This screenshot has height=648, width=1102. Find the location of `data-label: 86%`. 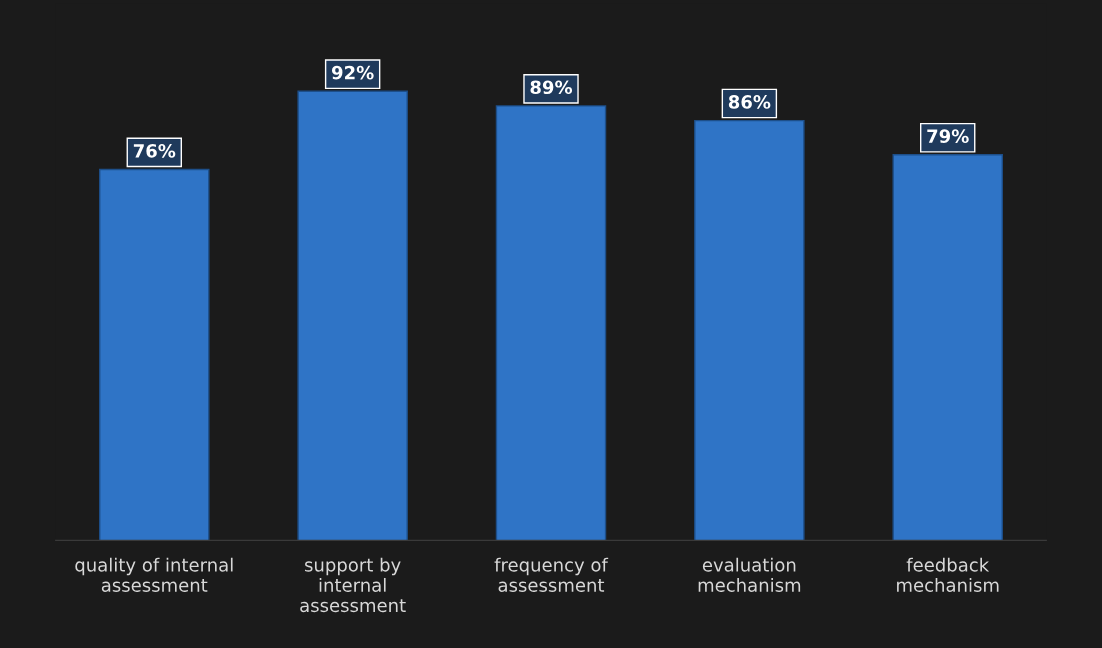

data-label: 86% is located at coordinates (749, 102).